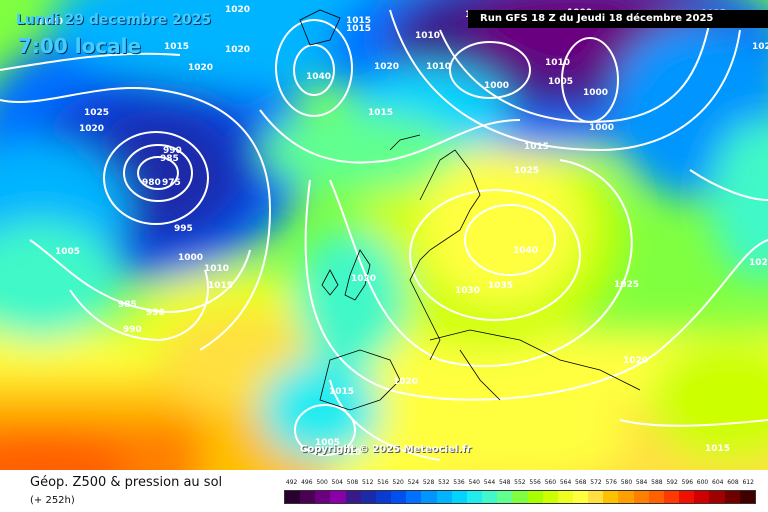 The height and width of the screenshot is (512, 768). What do you see at coordinates (611, 482) in the screenshot?
I see `scale-label: 576` at bounding box center [611, 482].